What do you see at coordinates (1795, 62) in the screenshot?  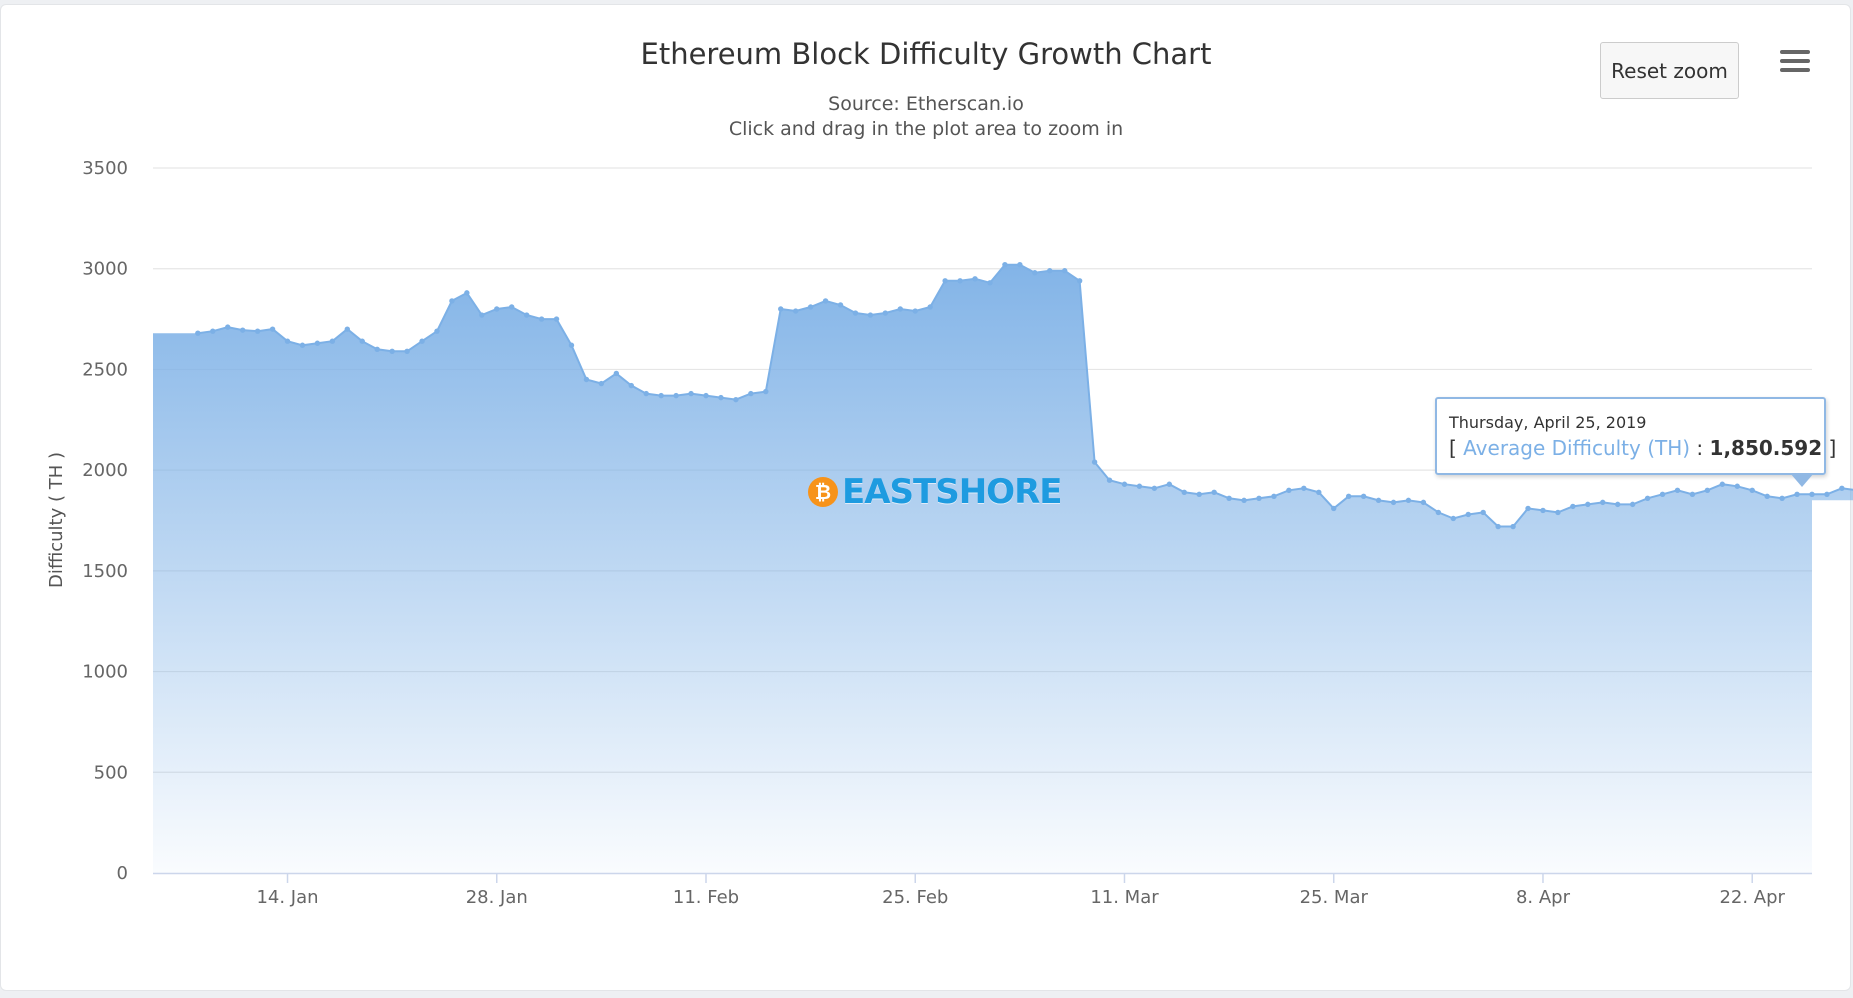 I see `hamburger-menu-icon` at bounding box center [1795, 62].